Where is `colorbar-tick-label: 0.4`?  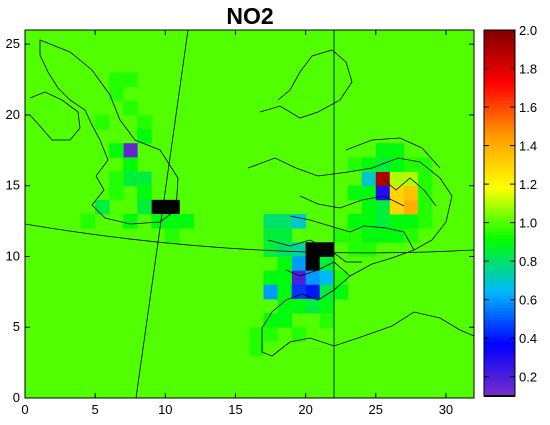 colorbar-tick-label: 0.4 is located at coordinates (528, 338).